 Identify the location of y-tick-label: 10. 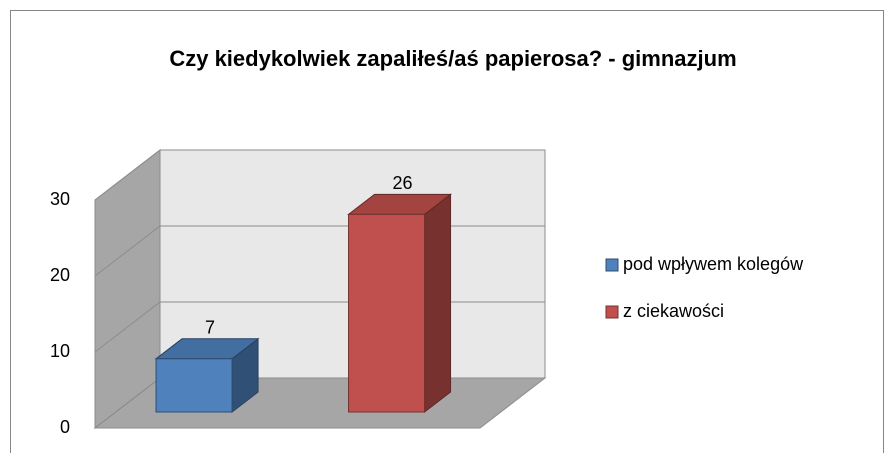
(60, 351).